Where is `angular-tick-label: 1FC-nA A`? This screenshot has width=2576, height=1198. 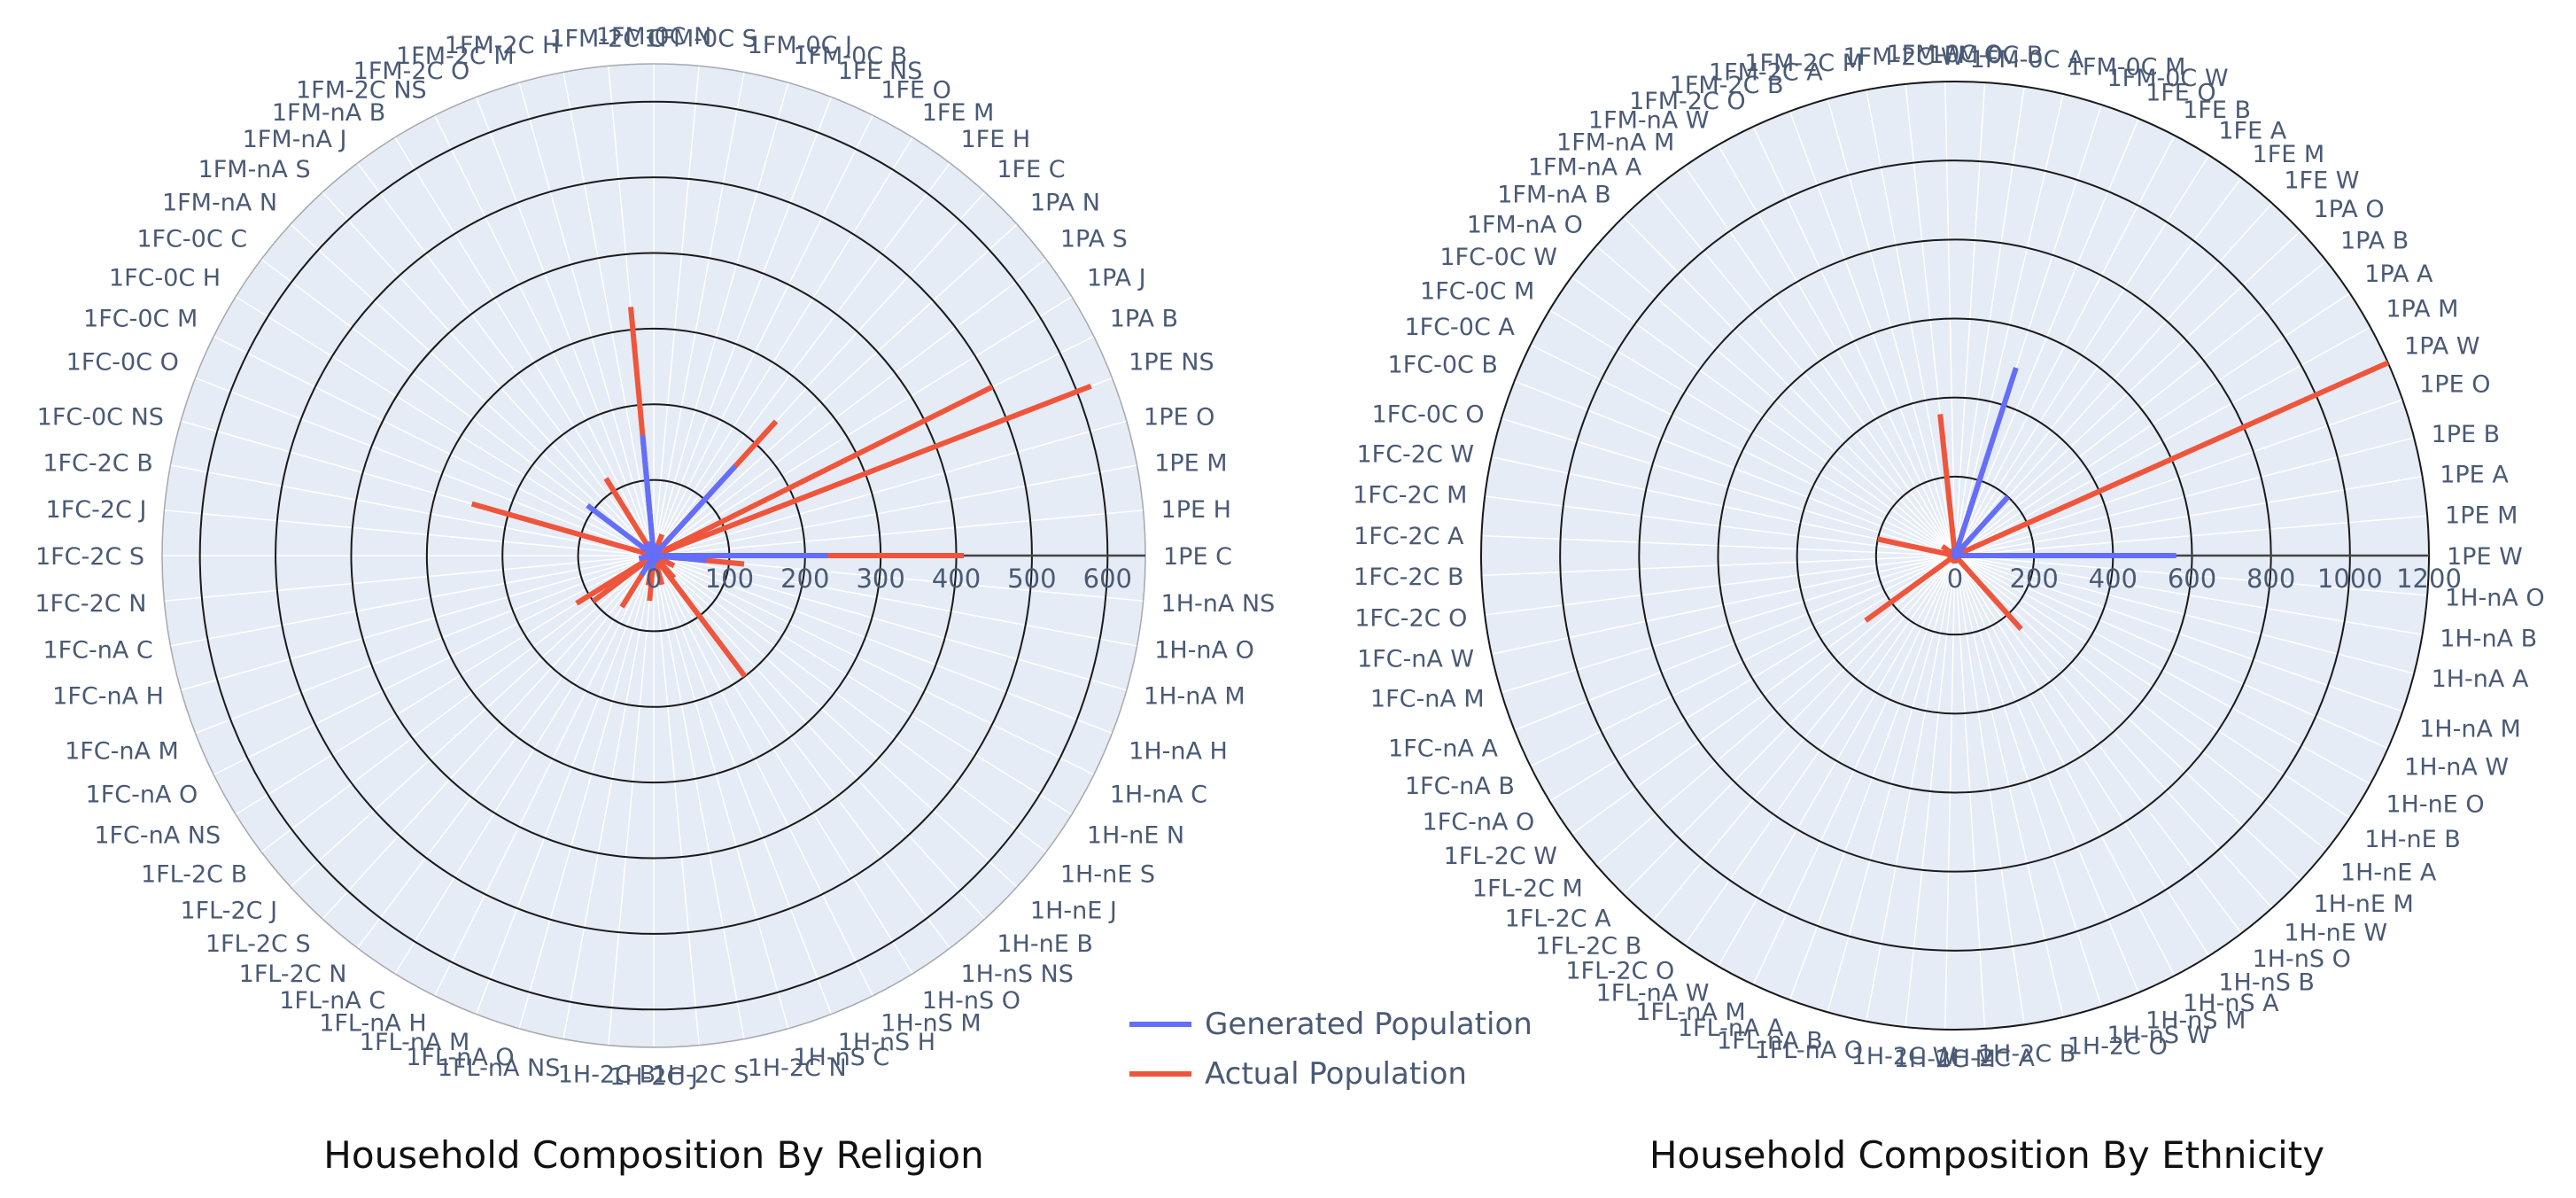 angular-tick-label: 1FC-nA A is located at coordinates (1443, 748).